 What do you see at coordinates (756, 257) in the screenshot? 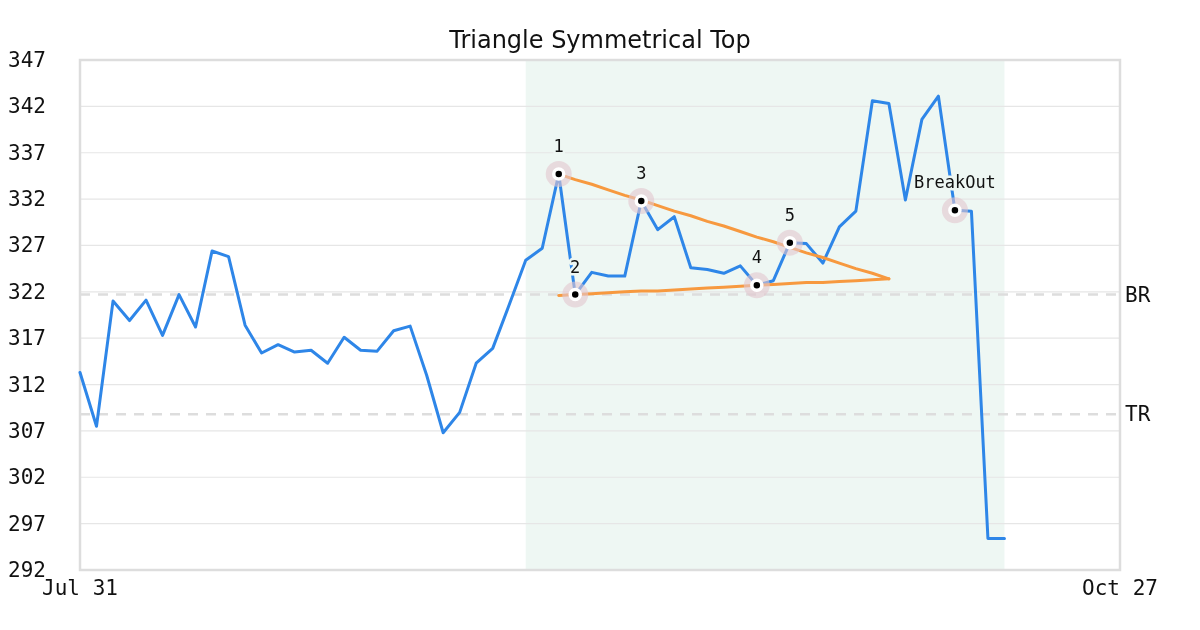
I see `annotation: 4` at bounding box center [756, 257].